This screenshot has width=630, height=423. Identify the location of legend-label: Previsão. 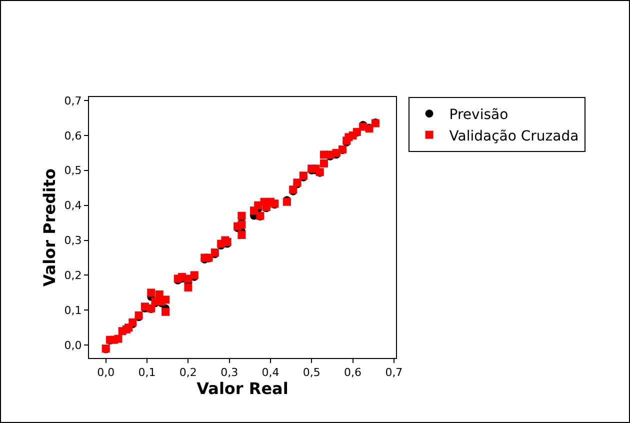
(478, 115).